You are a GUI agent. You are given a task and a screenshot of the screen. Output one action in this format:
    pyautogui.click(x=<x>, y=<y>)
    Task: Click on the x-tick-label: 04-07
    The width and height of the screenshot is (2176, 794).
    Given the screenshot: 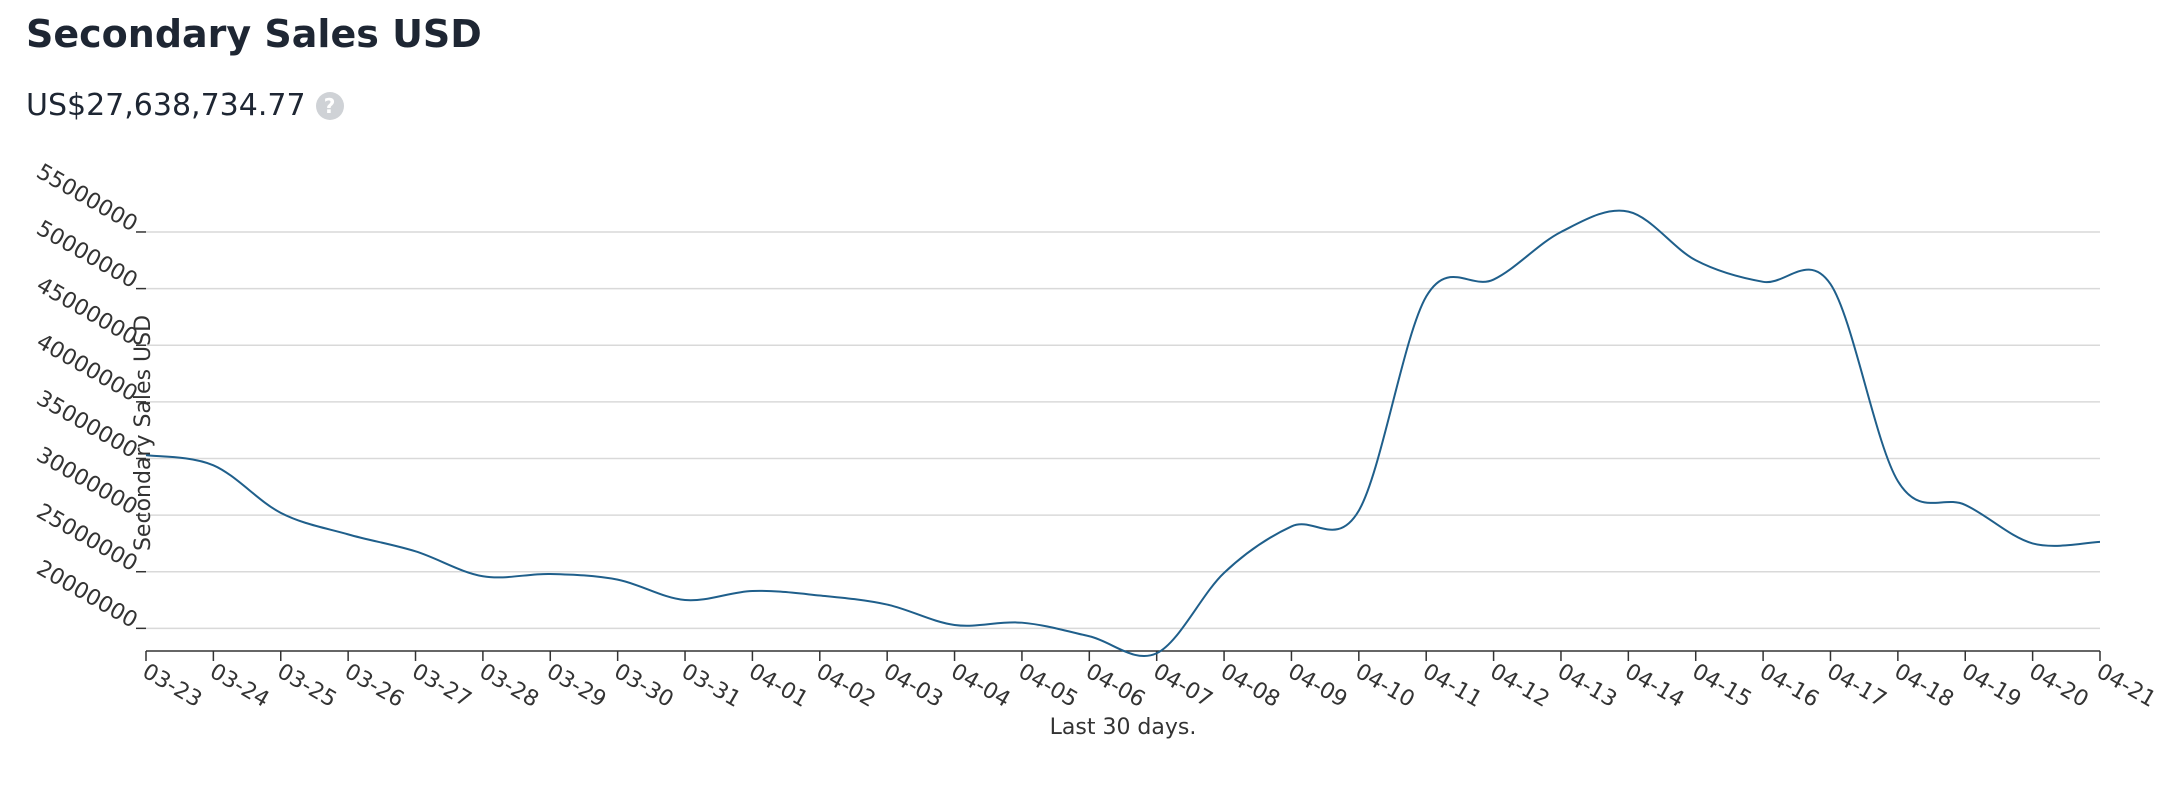 What is the action you would take?
    pyautogui.click(x=1183, y=686)
    